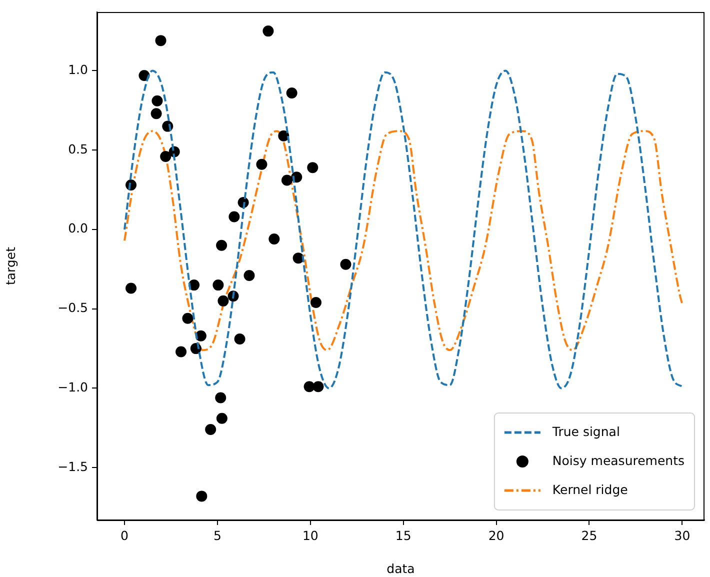 The image size is (710, 577). What do you see at coordinates (78, 148) in the screenshot?
I see `y-tick-label: 0.5` at bounding box center [78, 148].